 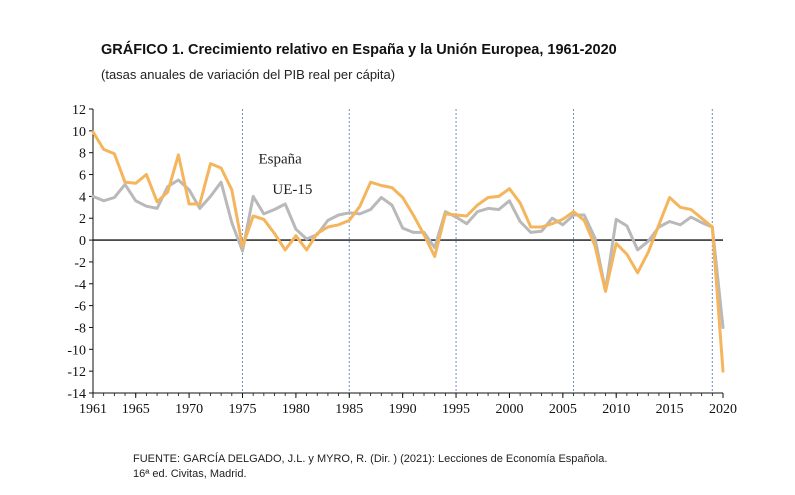 What do you see at coordinates (76, 394) in the screenshot?
I see `y-tick-label: -14` at bounding box center [76, 394].